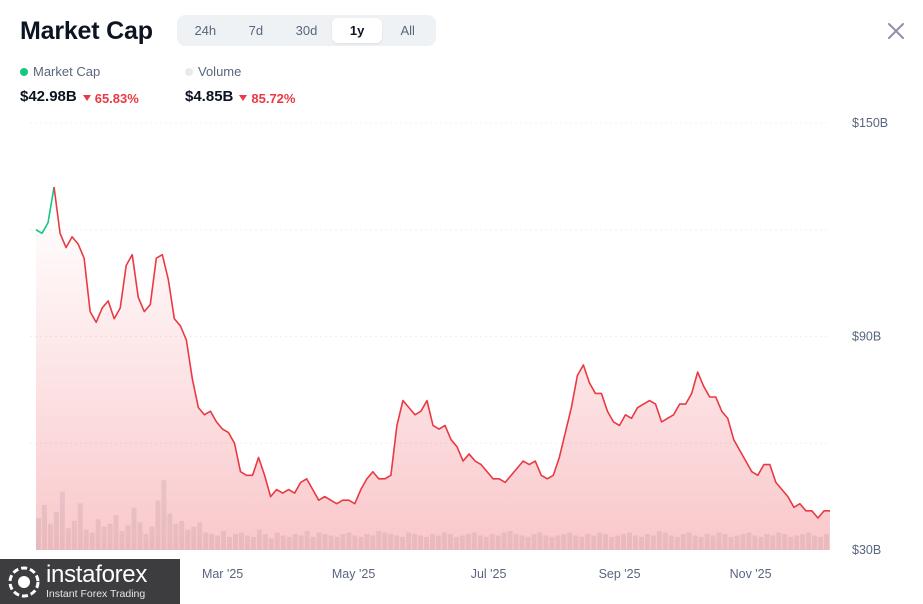 This screenshot has height=604, width=923. What do you see at coordinates (209, 96) in the screenshot?
I see `volume-value: $4.85B` at bounding box center [209, 96].